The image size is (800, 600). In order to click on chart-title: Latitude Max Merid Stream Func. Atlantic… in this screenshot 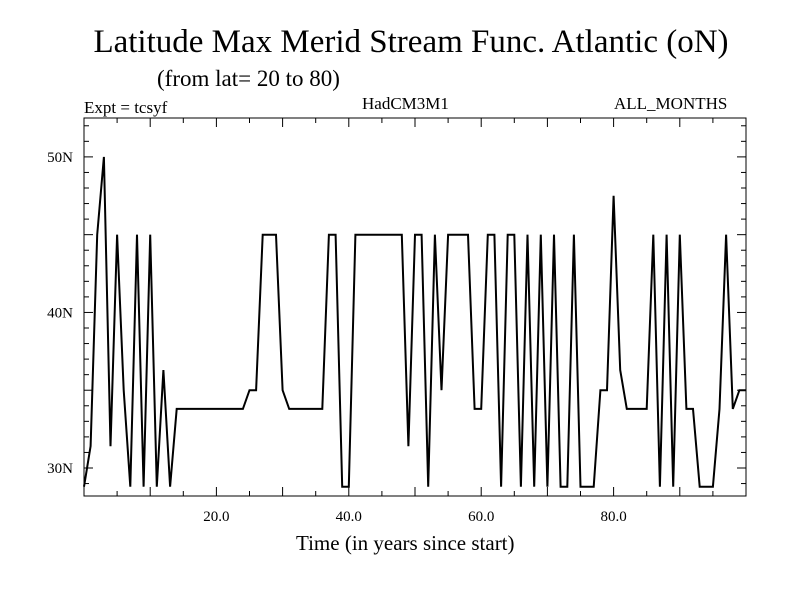, I will do `click(411, 42)`.